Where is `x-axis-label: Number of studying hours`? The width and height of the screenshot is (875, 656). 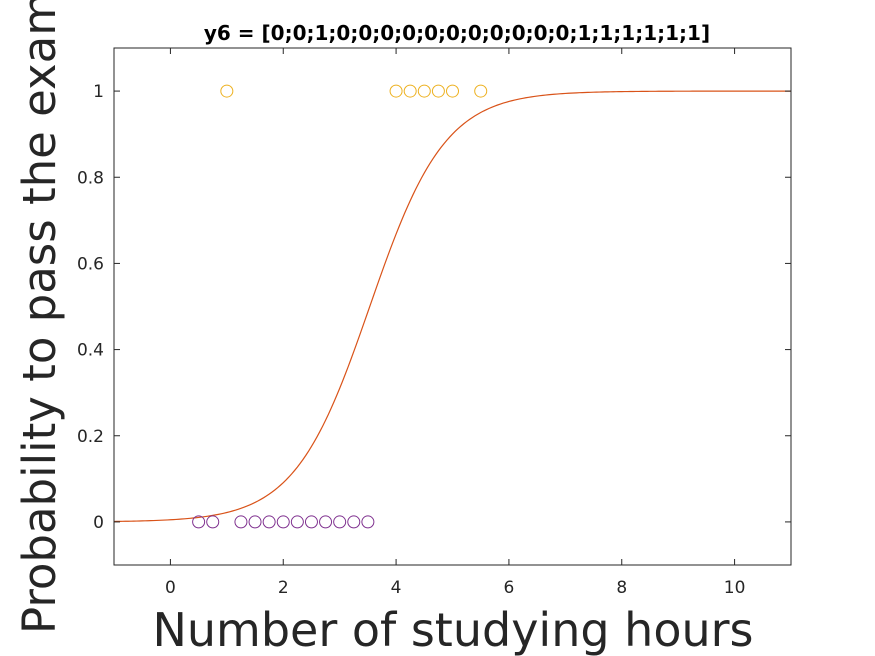 x-axis-label: Number of studying hours is located at coordinates (452, 629).